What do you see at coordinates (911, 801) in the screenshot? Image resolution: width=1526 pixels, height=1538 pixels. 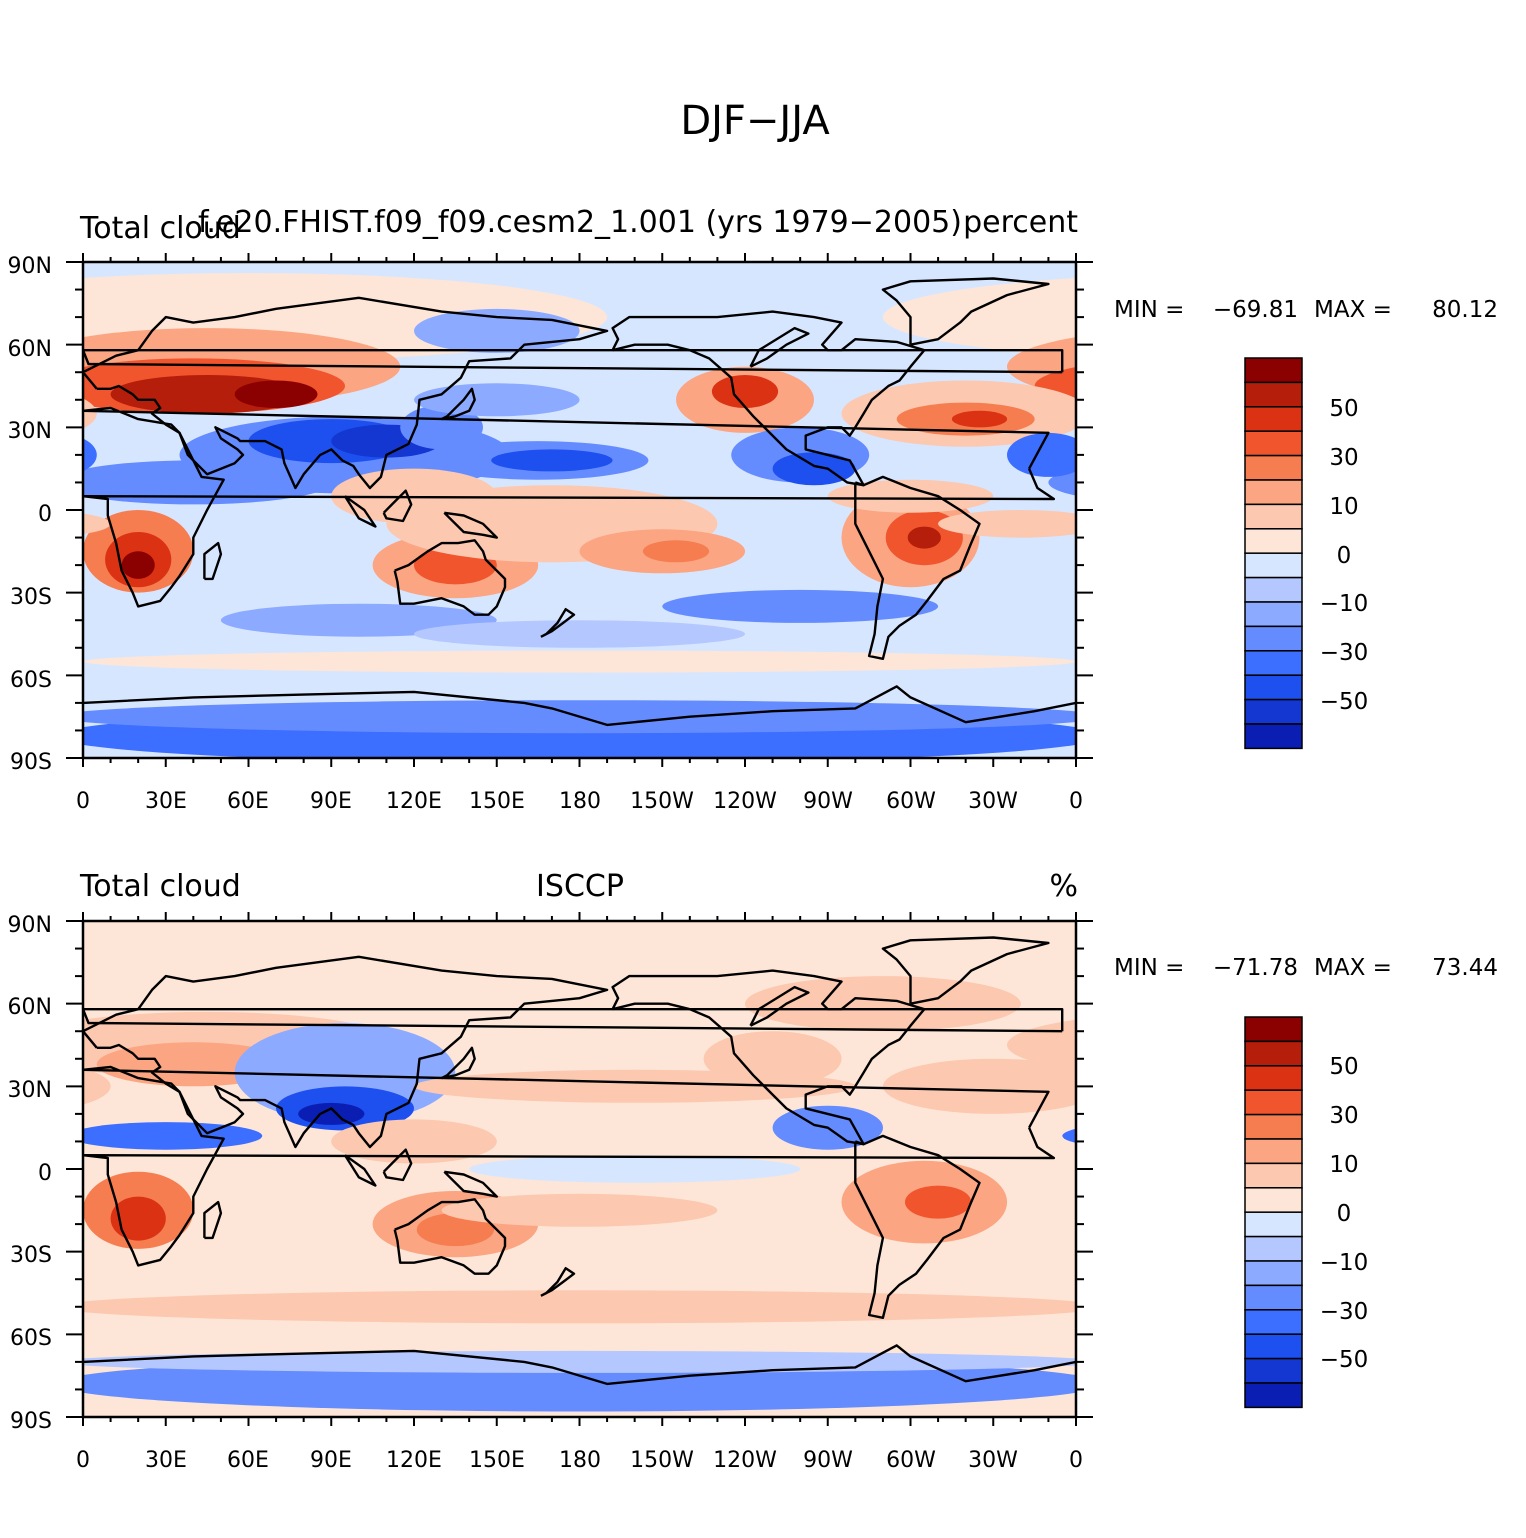 I see `panel-1-lon-60w: 60W` at bounding box center [911, 801].